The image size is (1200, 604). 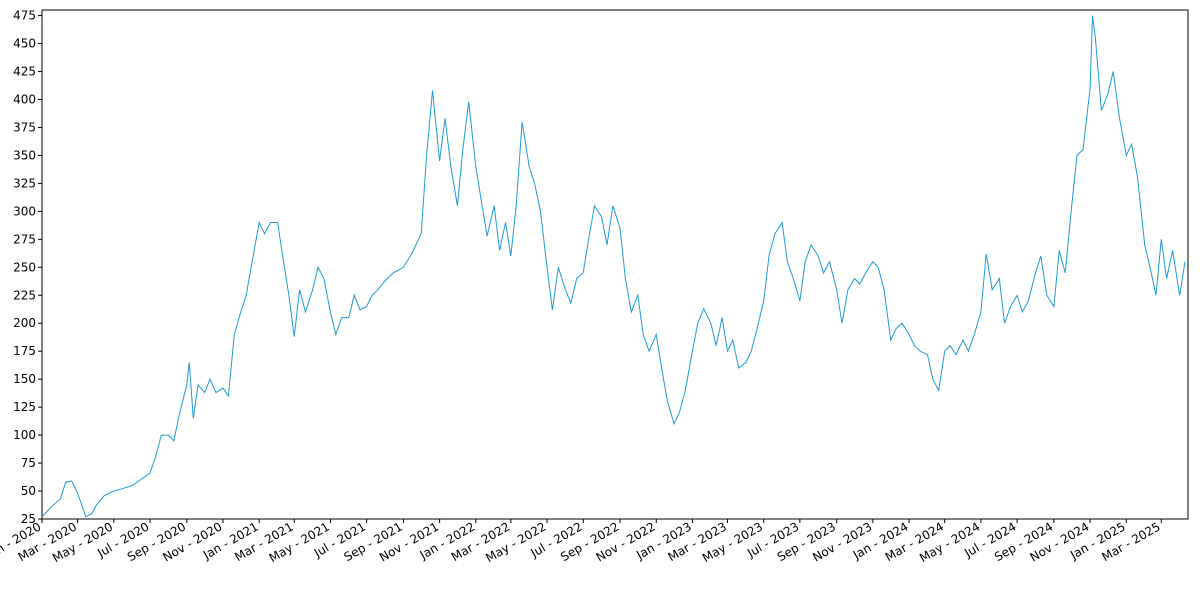 What do you see at coordinates (28, 463) in the screenshot?
I see `y-tick-label: 75` at bounding box center [28, 463].